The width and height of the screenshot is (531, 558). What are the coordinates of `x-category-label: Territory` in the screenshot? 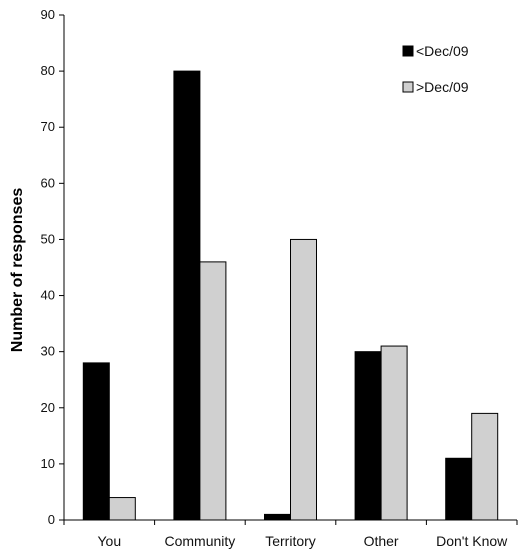 It's located at (290, 541).